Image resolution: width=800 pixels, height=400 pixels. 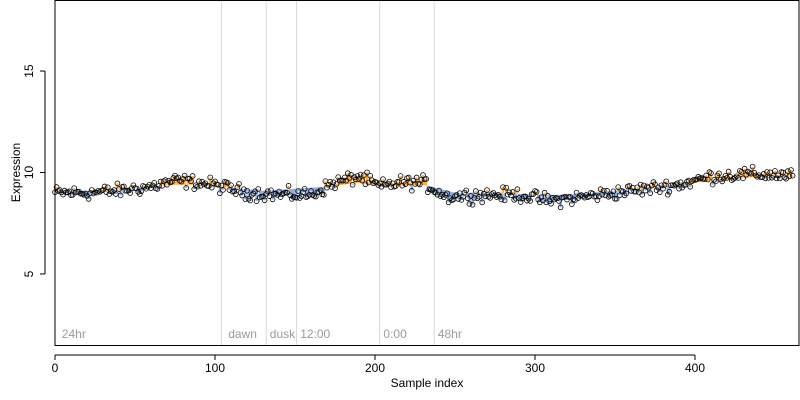 What do you see at coordinates (74, 334) in the screenshot?
I see `region-label: 24hr` at bounding box center [74, 334].